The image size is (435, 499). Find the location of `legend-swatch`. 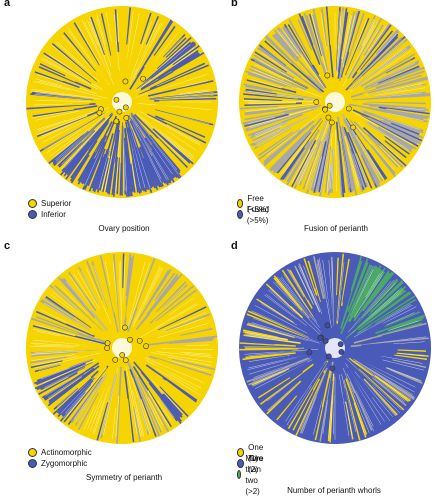

legend-swatch is located at coordinates (241, 463).